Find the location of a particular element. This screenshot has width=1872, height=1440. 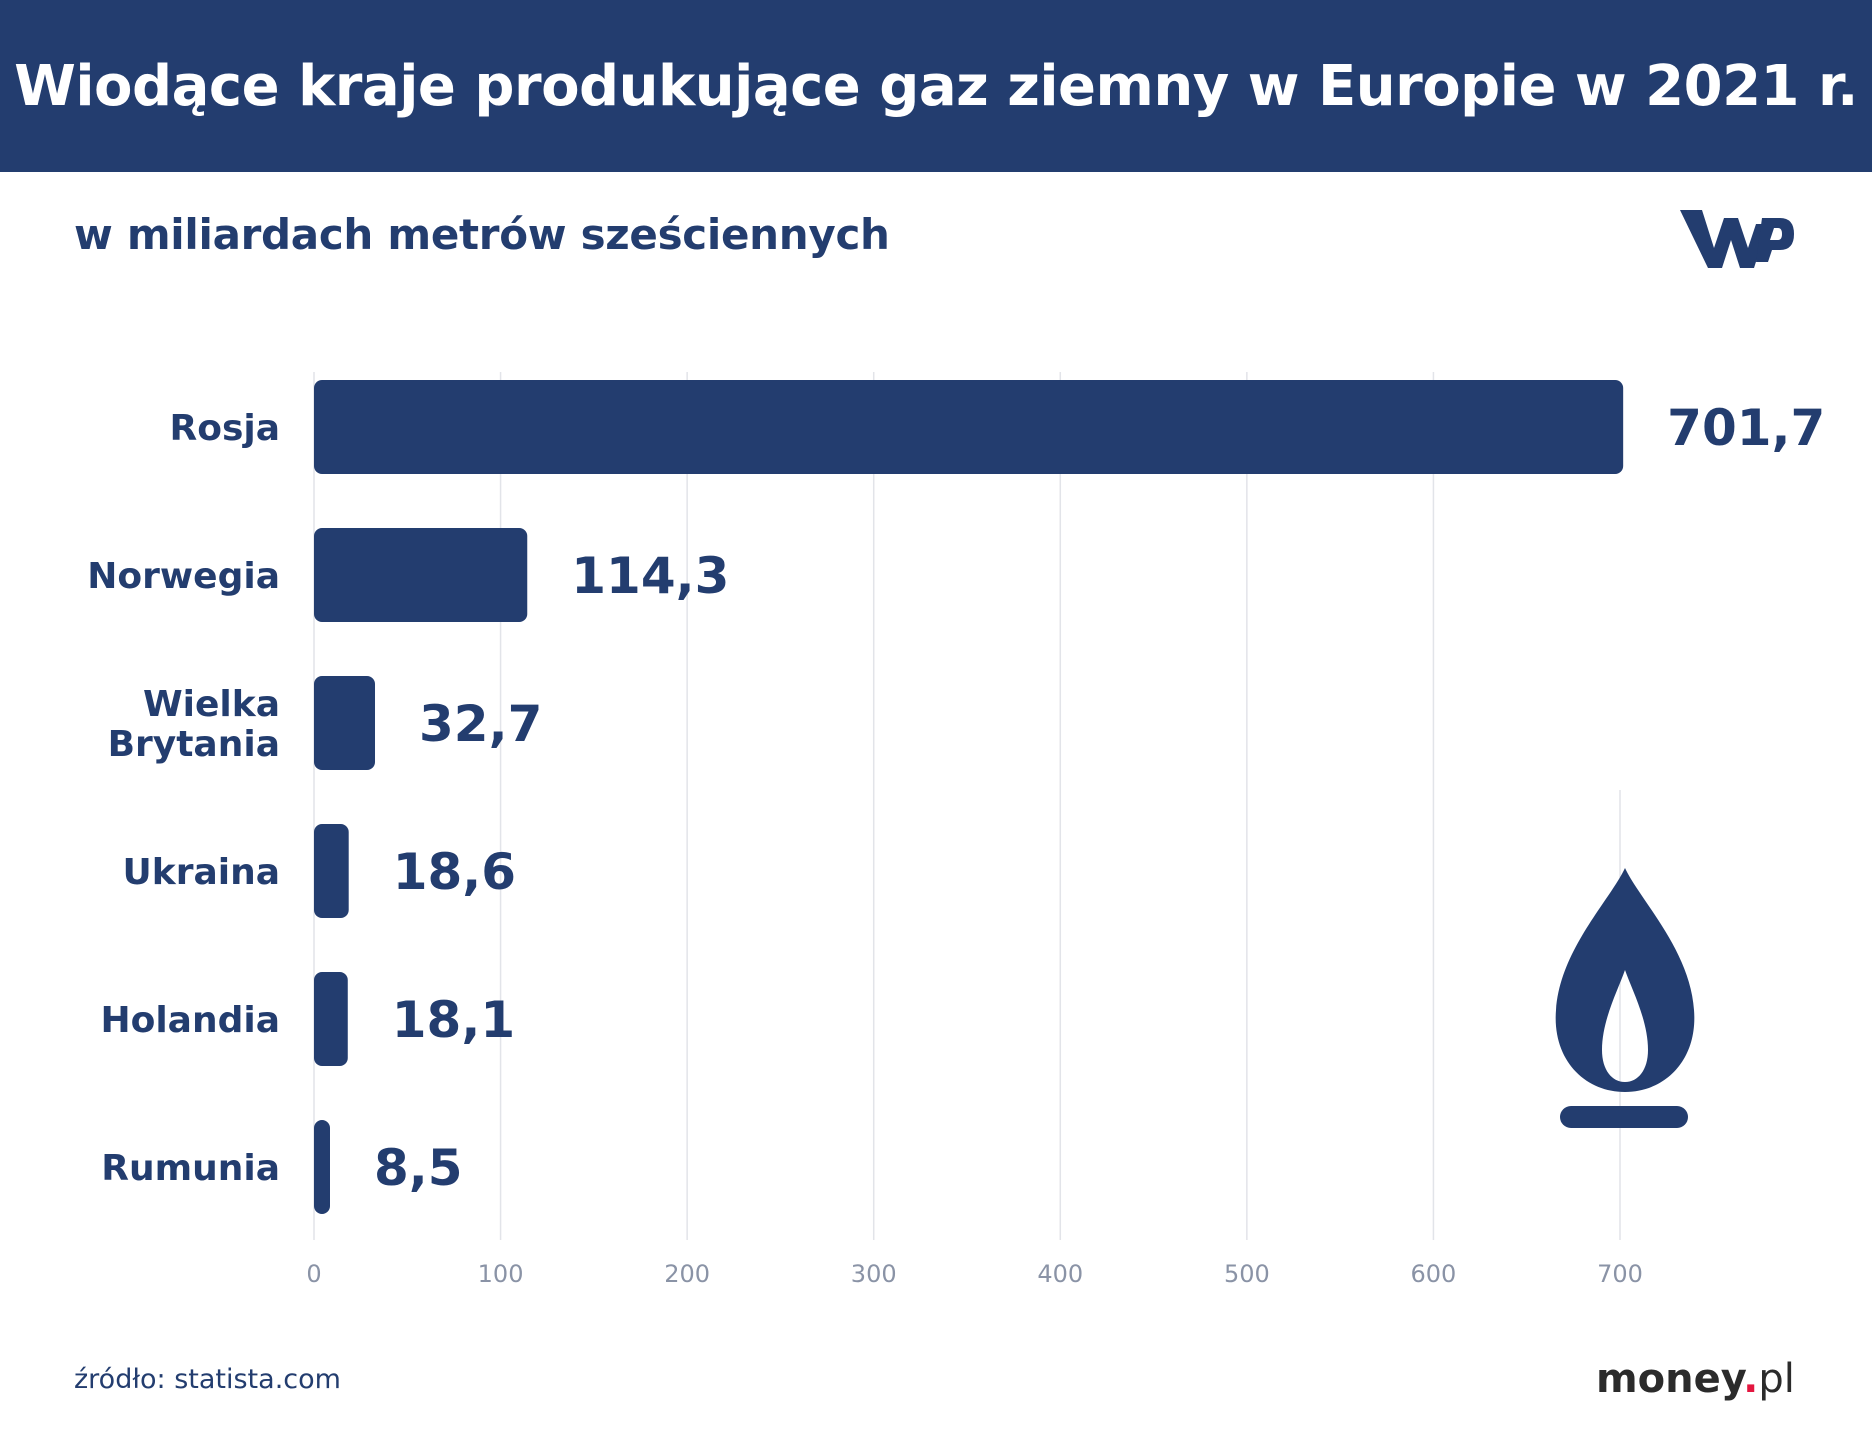

data-label: 18,1 is located at coordinates (453, 1020).